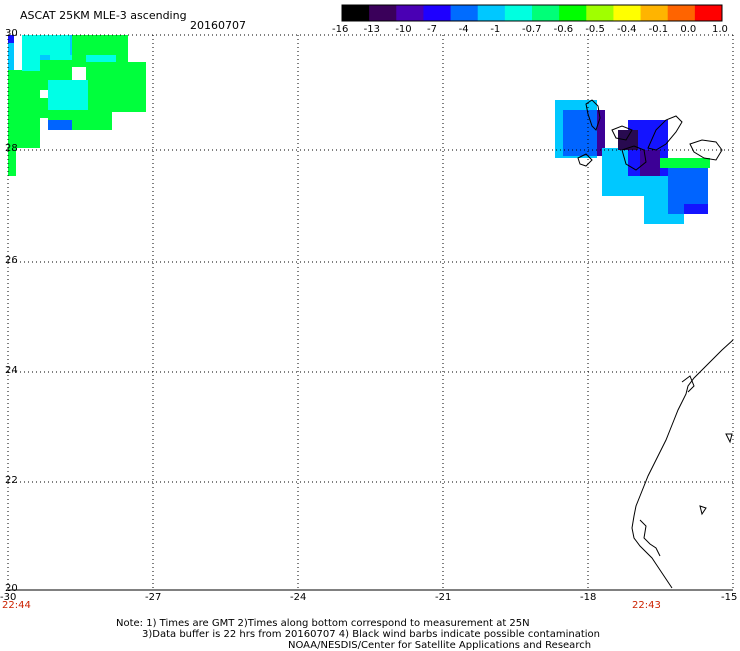  Describe the element at coordinates (340, 29) in the screenshot. I see `colorbar-label: -16` at that location.